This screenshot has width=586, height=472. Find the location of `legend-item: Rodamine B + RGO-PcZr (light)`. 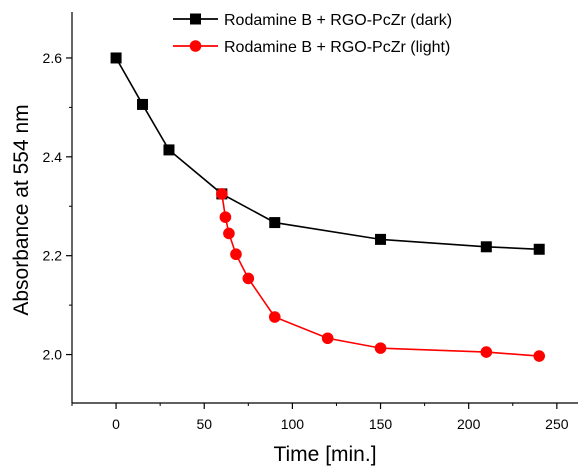

legend-item: Rodamine B + RGO-PcZr (light) is located at coordinates (311, 47).